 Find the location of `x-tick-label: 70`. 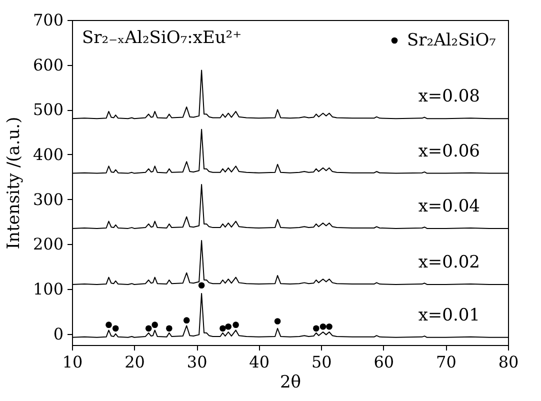

x-tick-label: 70 is located at coordinates (446, 362).